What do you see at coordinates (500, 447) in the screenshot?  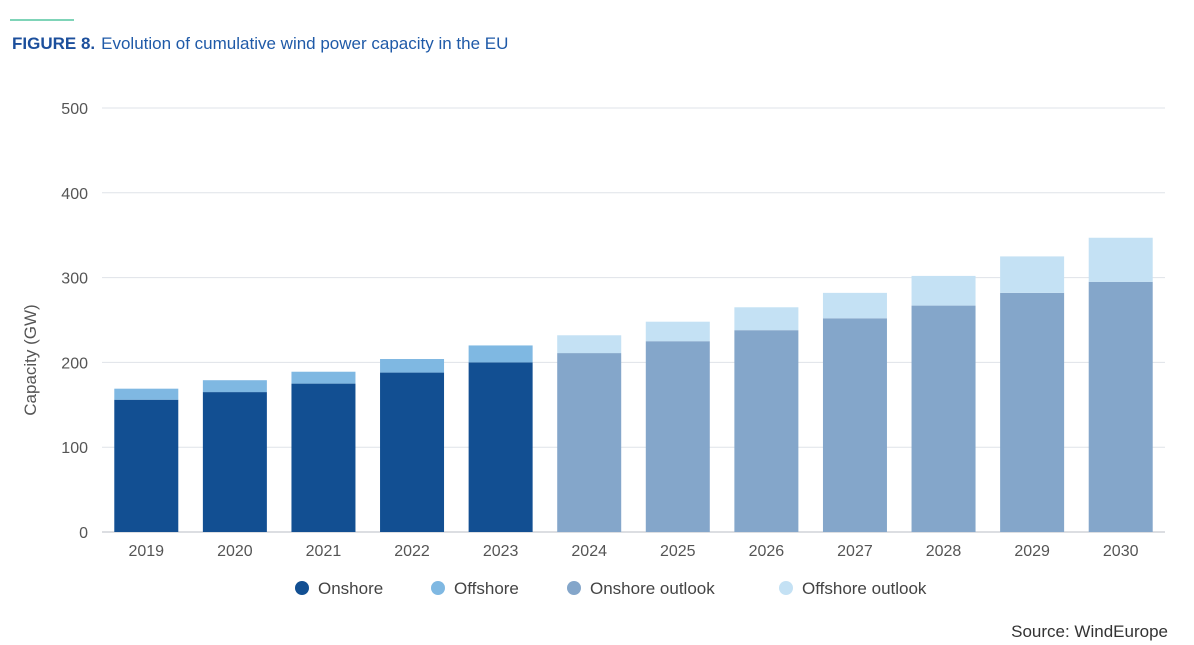 I see `bar-onshore-2023` at bounding box center [500, 447].